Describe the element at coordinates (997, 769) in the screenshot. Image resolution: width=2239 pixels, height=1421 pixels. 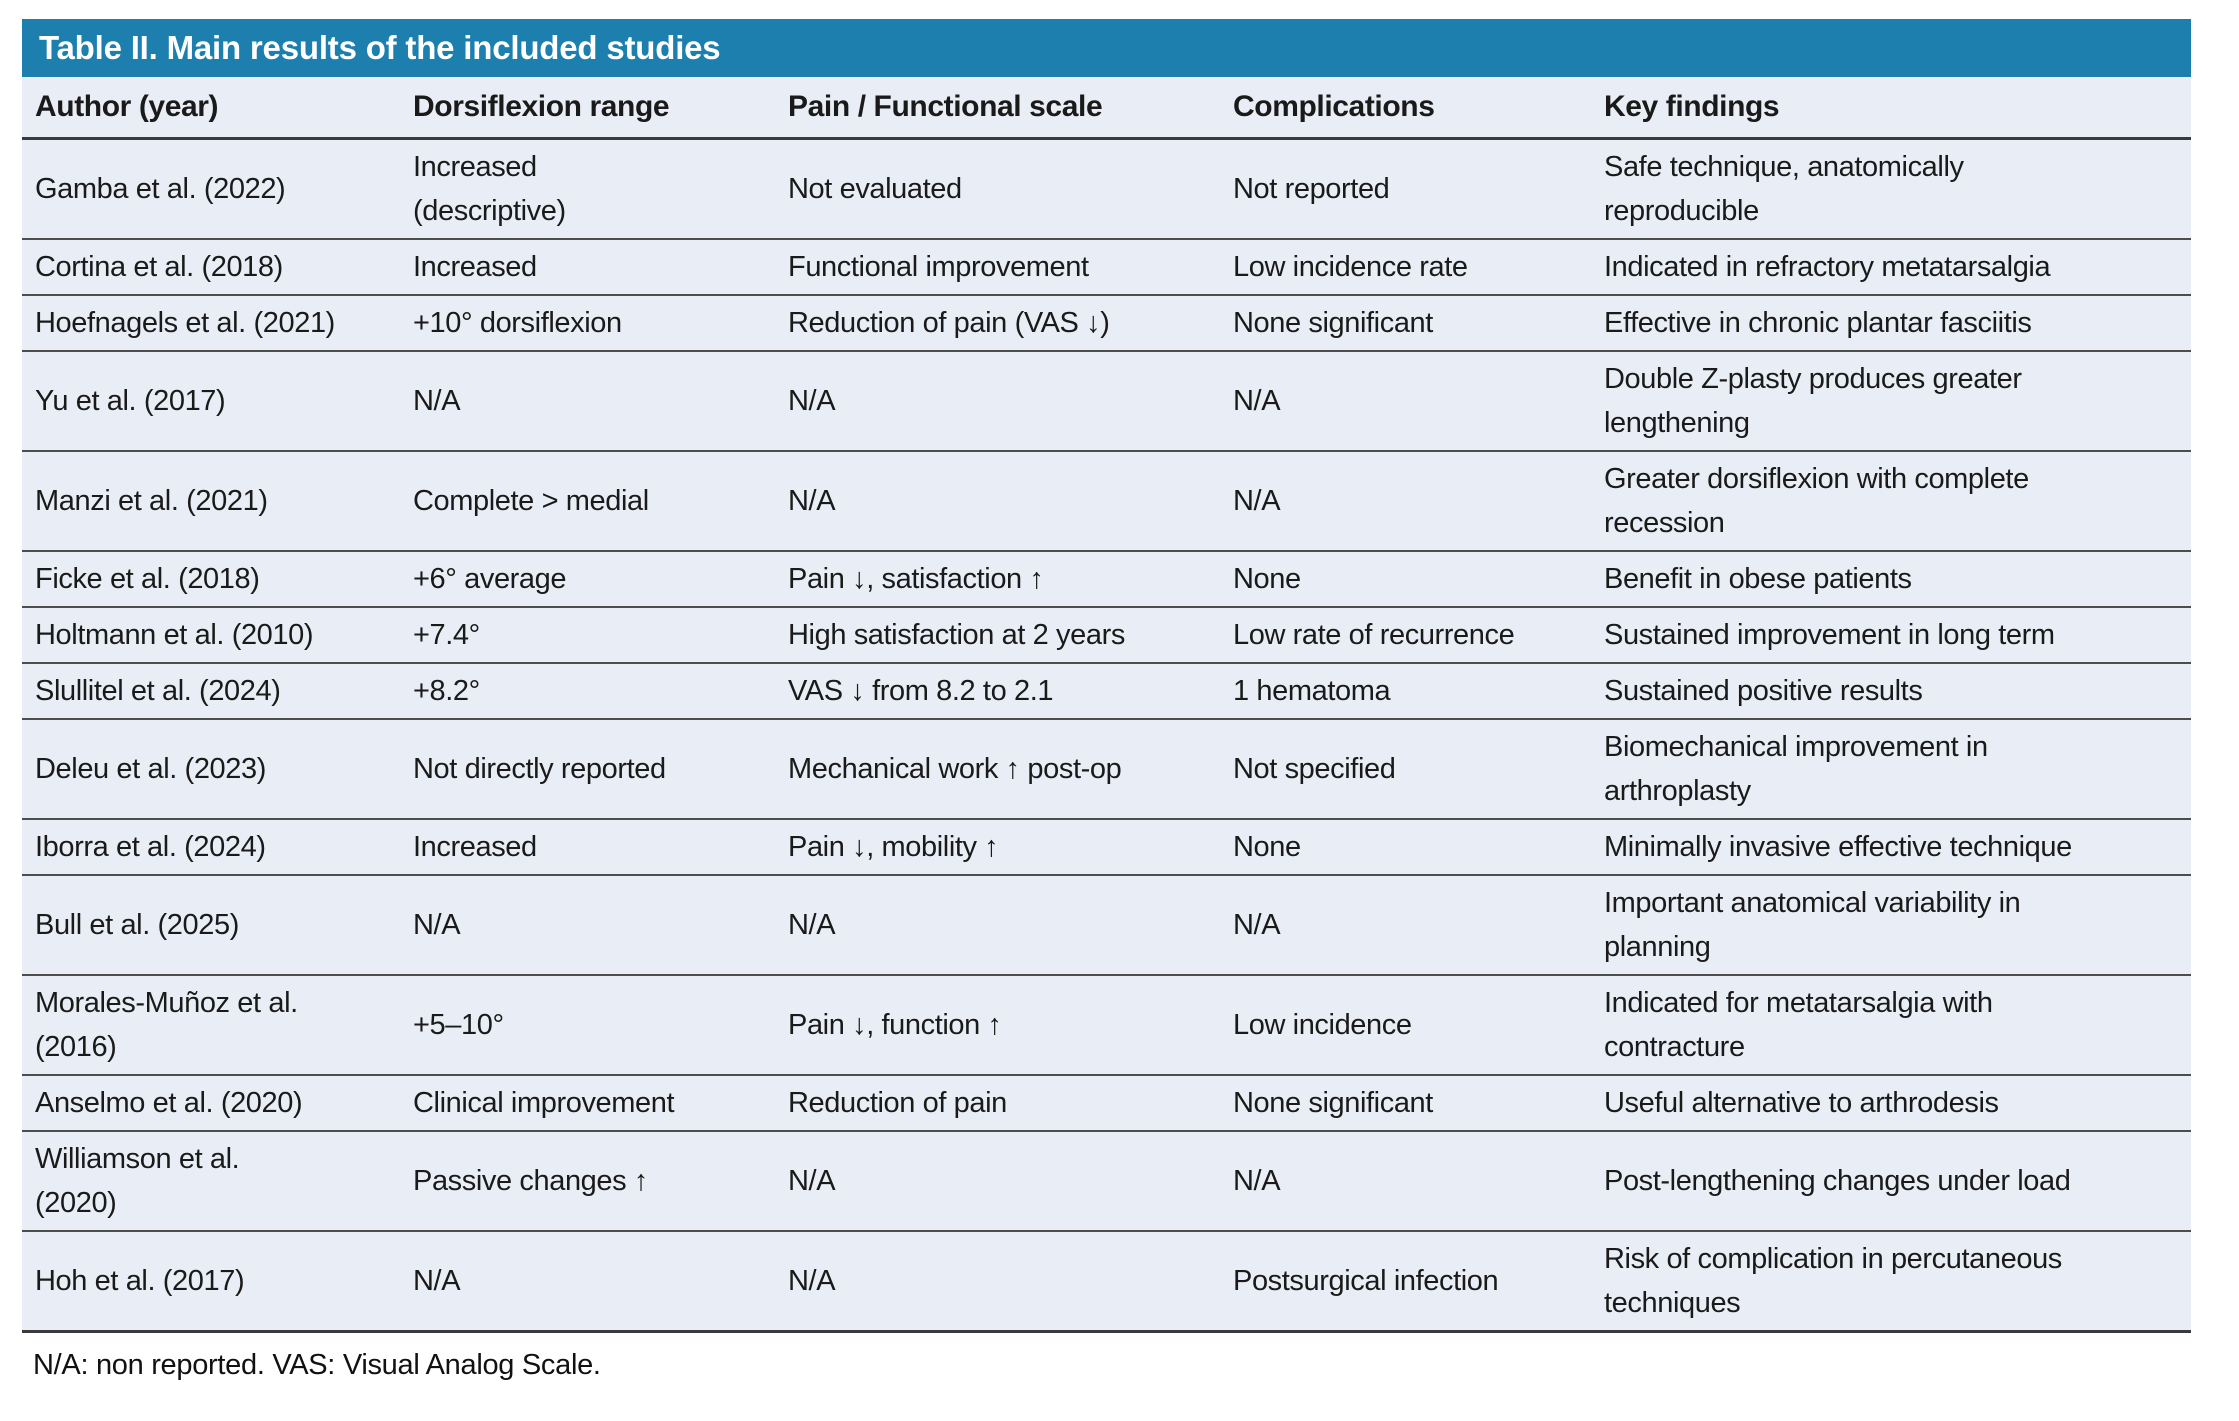
I see `cell-pain-scale: Mechanical work ↑ post-op` at that location.